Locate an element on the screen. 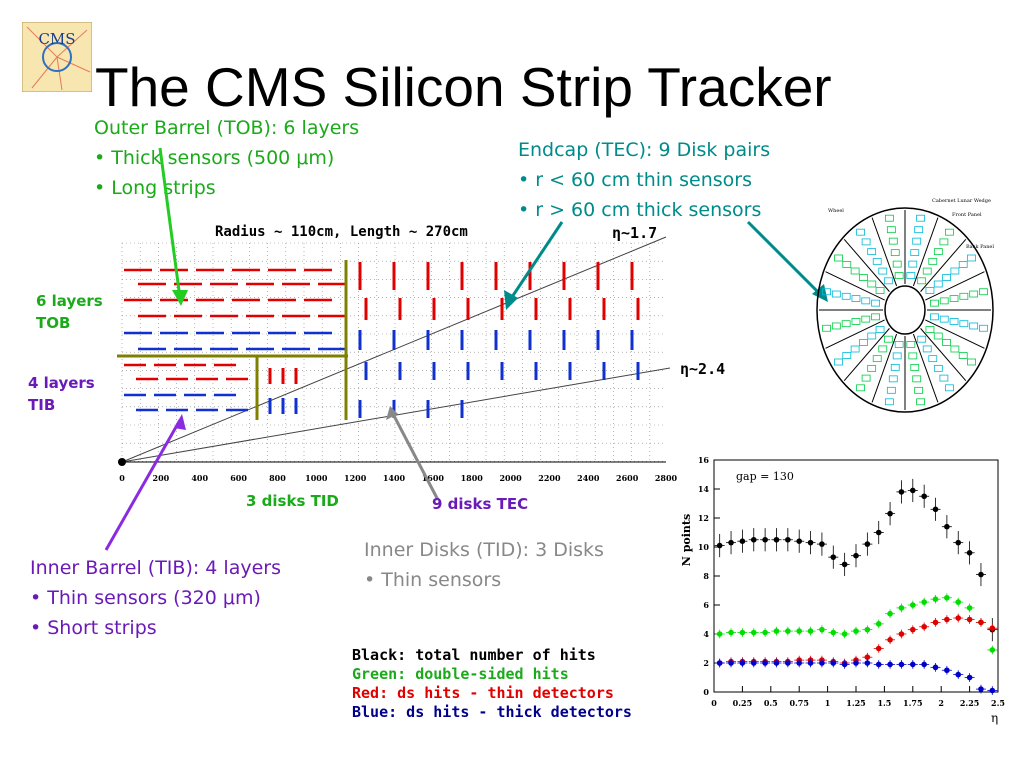  disk-label-4: Wheel is located at coordinates (836, 211).